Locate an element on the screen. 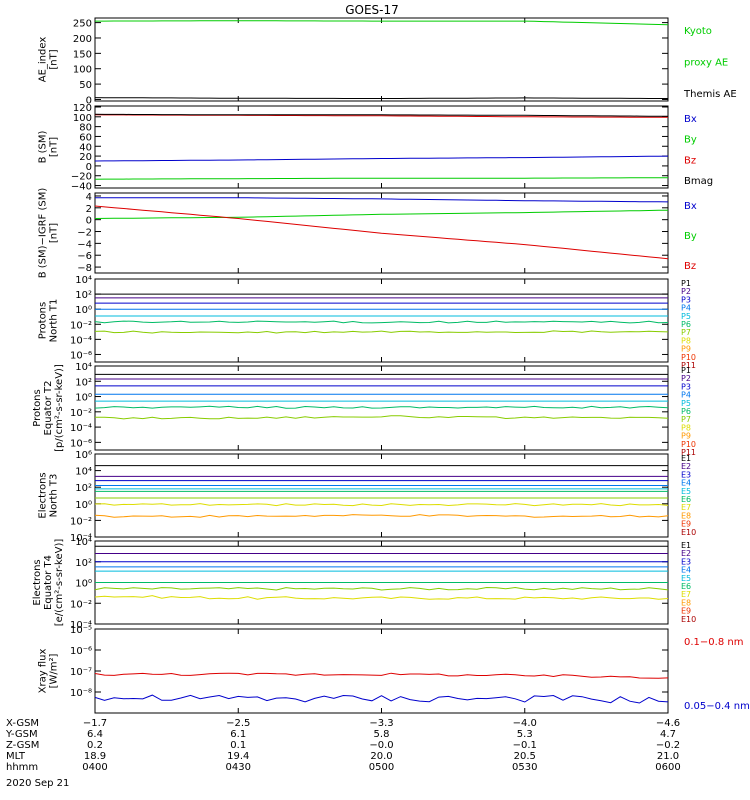 The image size is (750, 800). y-axis-label-line: AE_index is located at coordinates (43, 60).